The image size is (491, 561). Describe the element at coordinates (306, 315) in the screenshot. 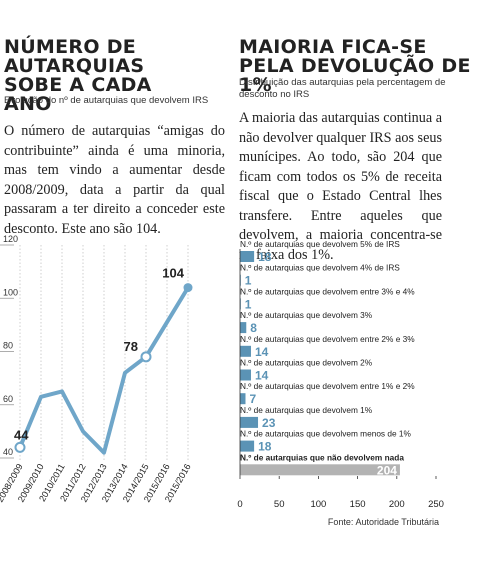

I see `category-label: N.º de autarquias que devolvem 3%` at that location.